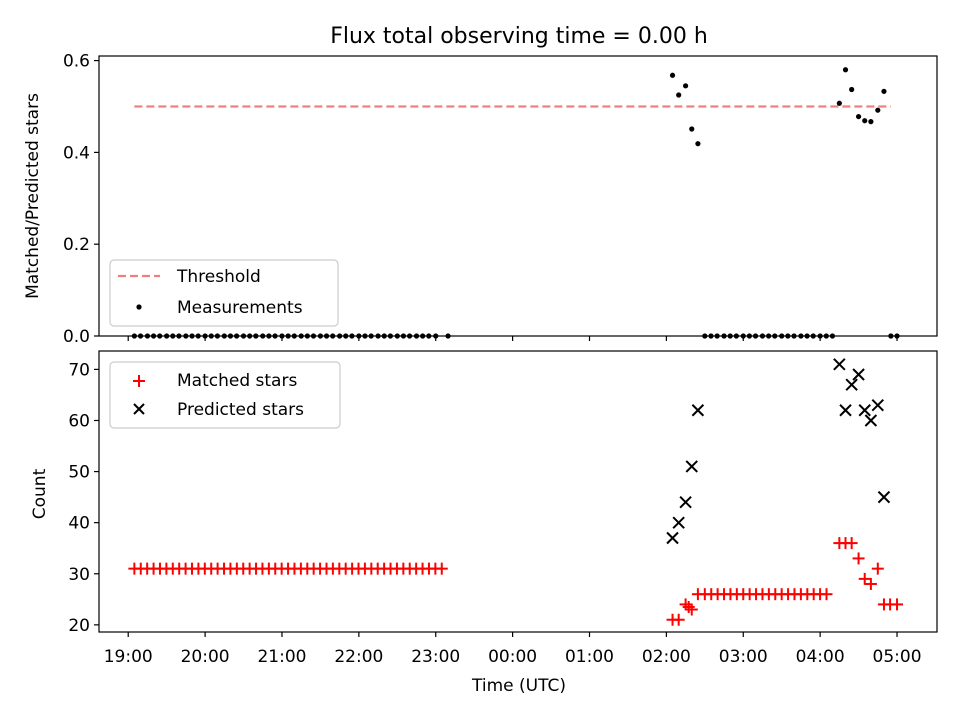  I want to click on bottom-x-tick-label: 20:00, so click(205, 657).